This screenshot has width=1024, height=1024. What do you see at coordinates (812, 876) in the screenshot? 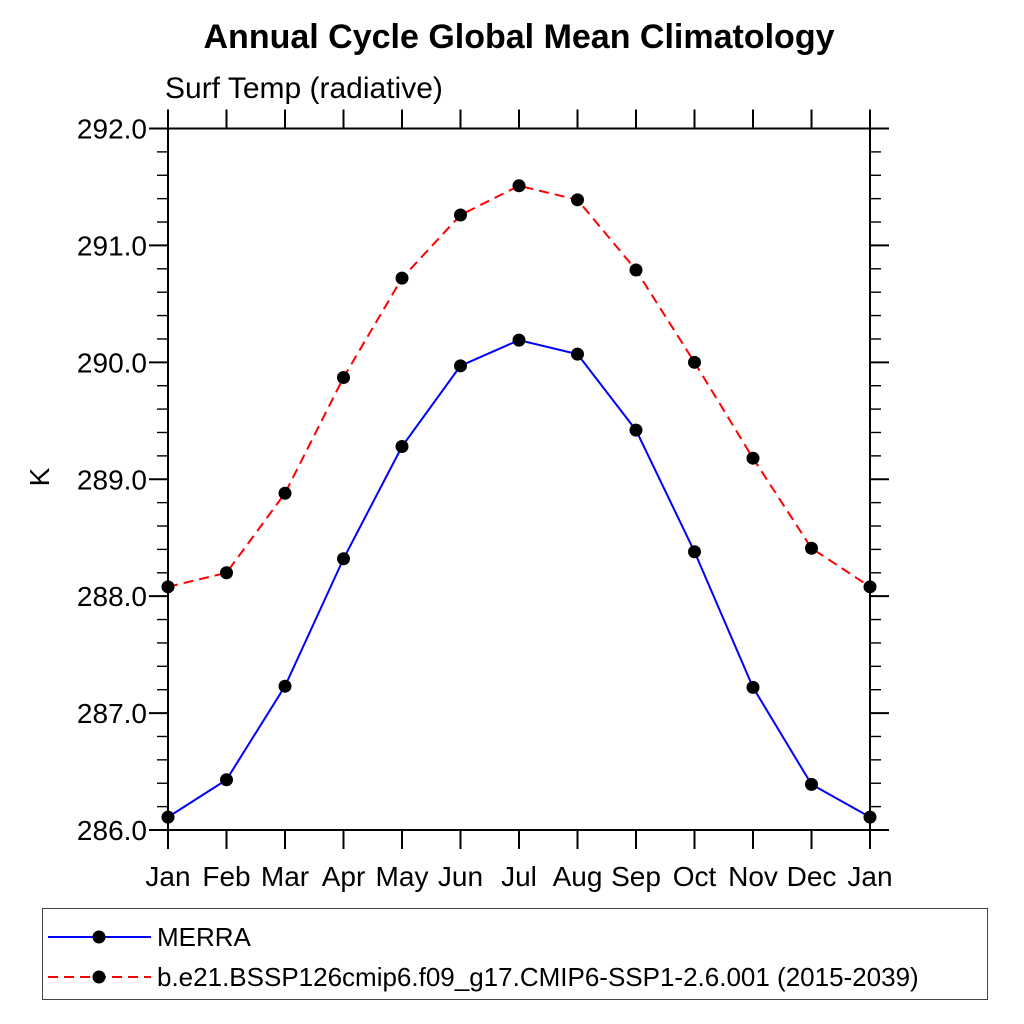
I see `x-tick-label: Dec` at bounding box center [812, 876].